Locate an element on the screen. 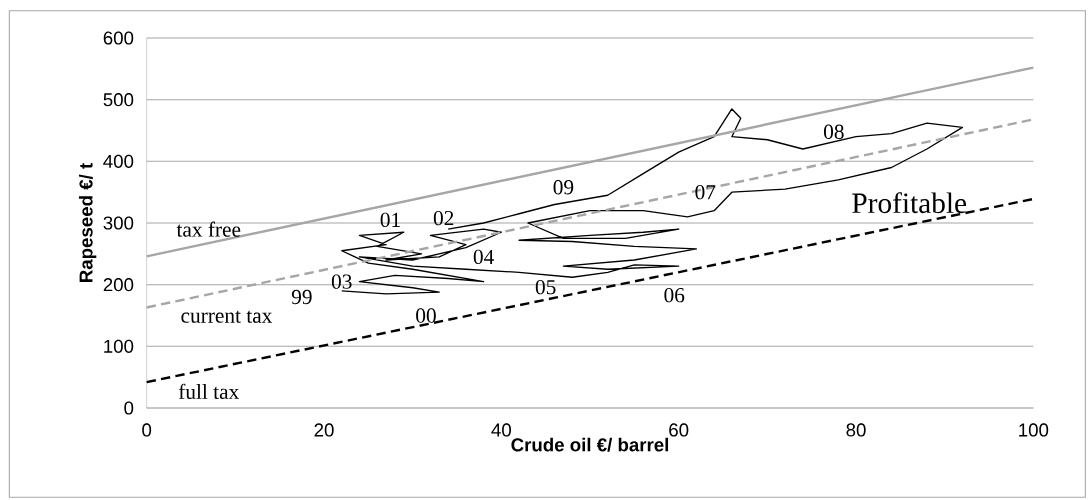 The height and width of the screenshot is (500, 1088). annotation: 06 is located at coordinates (674, 295).